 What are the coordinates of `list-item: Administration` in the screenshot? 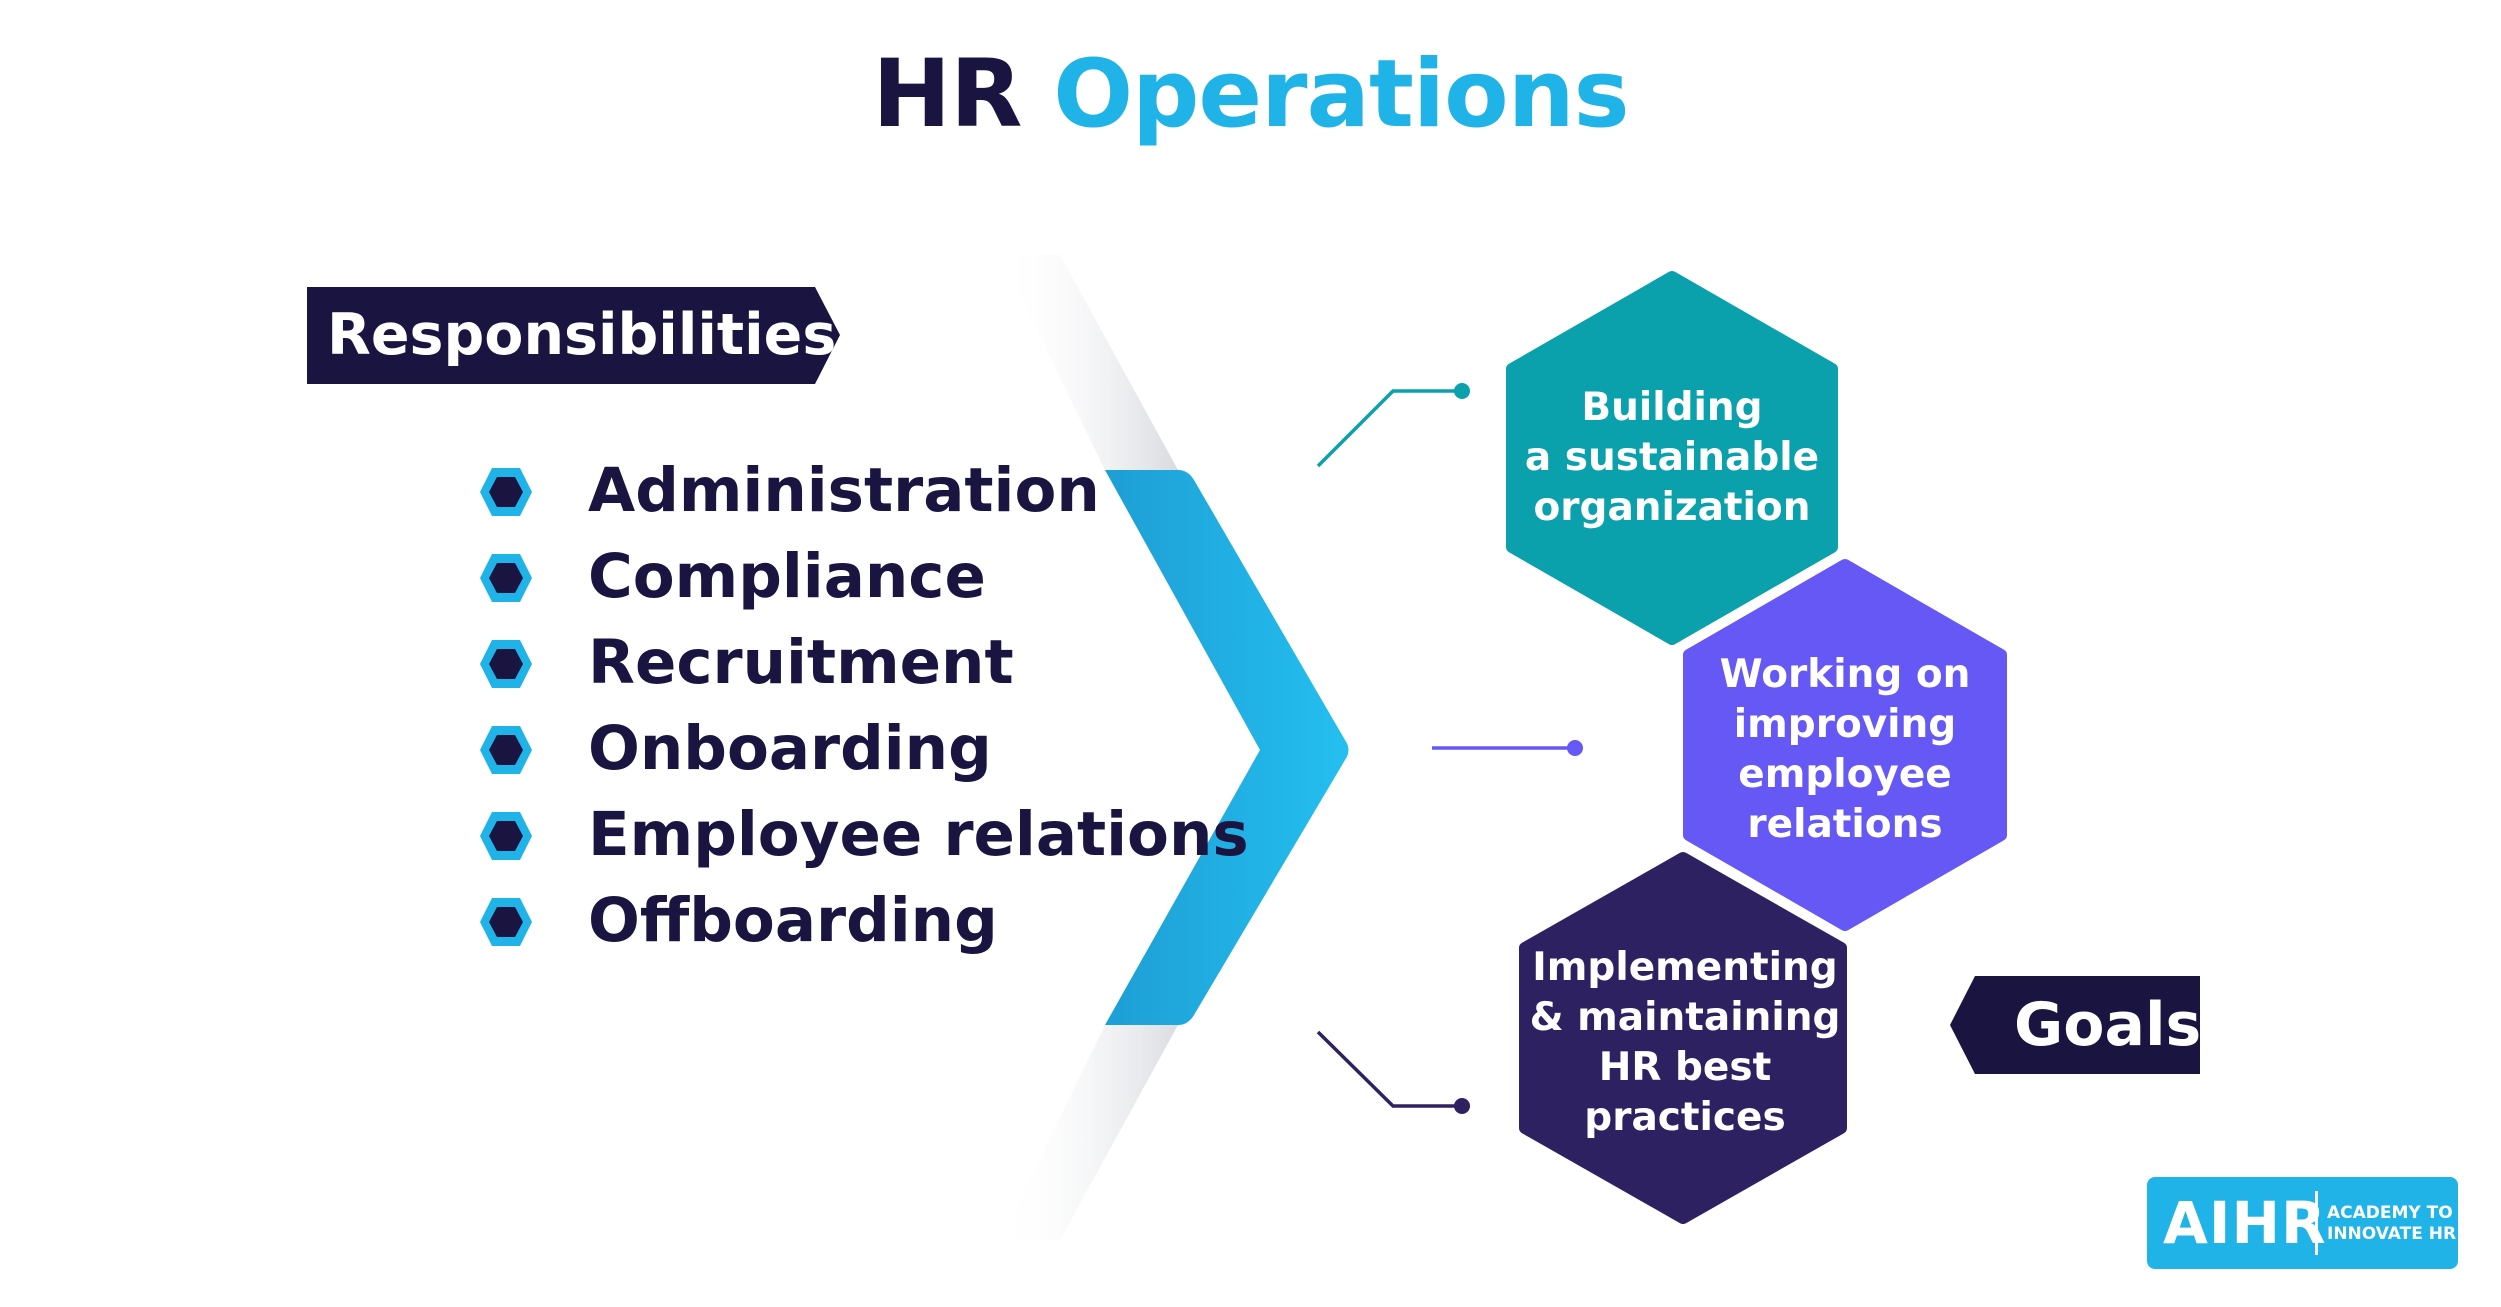 It's located at (878, 491).